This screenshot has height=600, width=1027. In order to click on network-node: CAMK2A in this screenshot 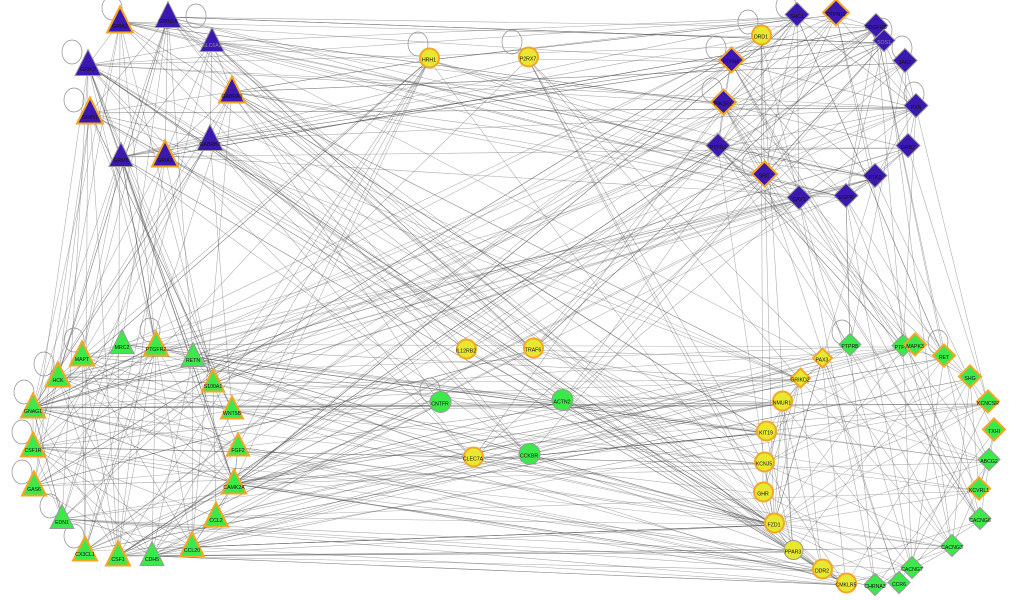, I will do `click(234, 482)`.